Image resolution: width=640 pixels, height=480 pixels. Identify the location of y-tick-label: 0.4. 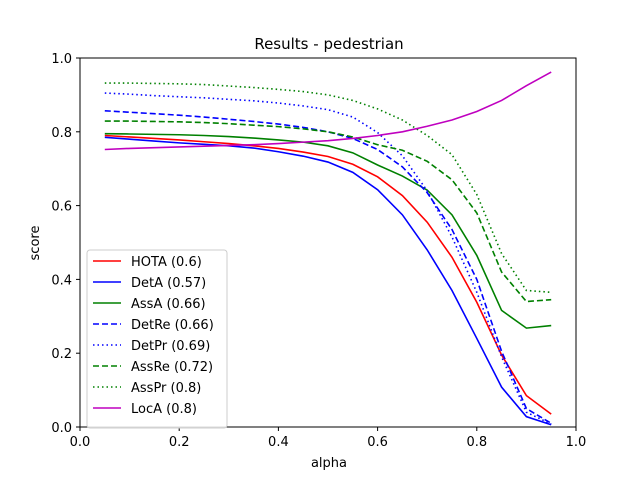
(61, 280).